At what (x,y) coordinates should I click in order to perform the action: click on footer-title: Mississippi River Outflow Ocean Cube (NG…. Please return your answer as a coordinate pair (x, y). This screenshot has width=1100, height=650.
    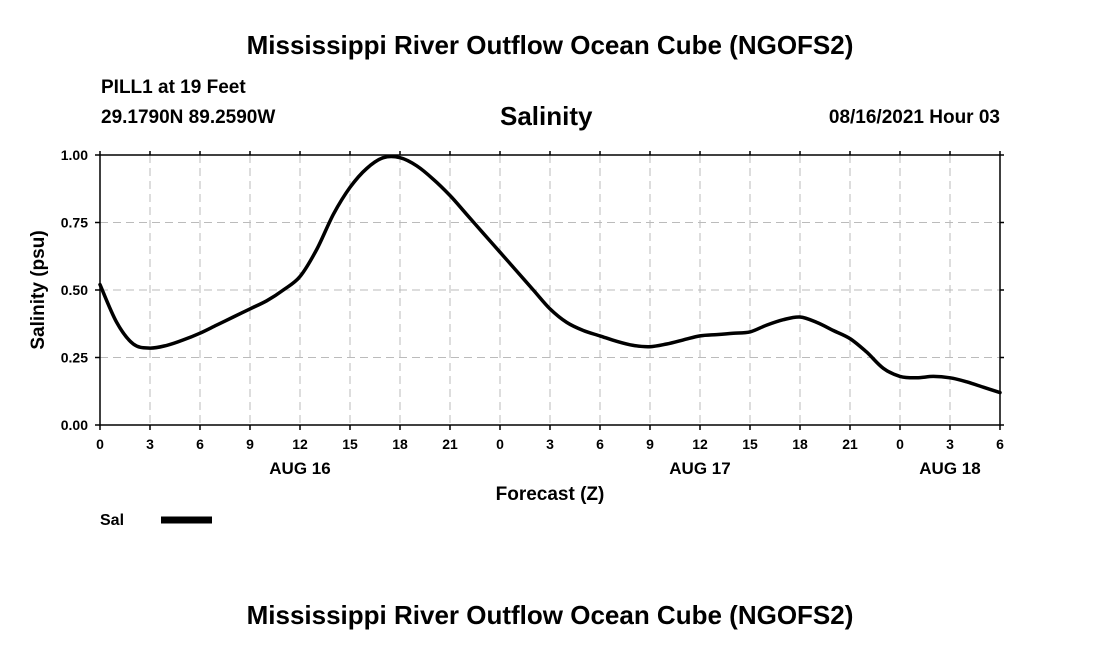
    Looking at the image, I should click on (550, 615).